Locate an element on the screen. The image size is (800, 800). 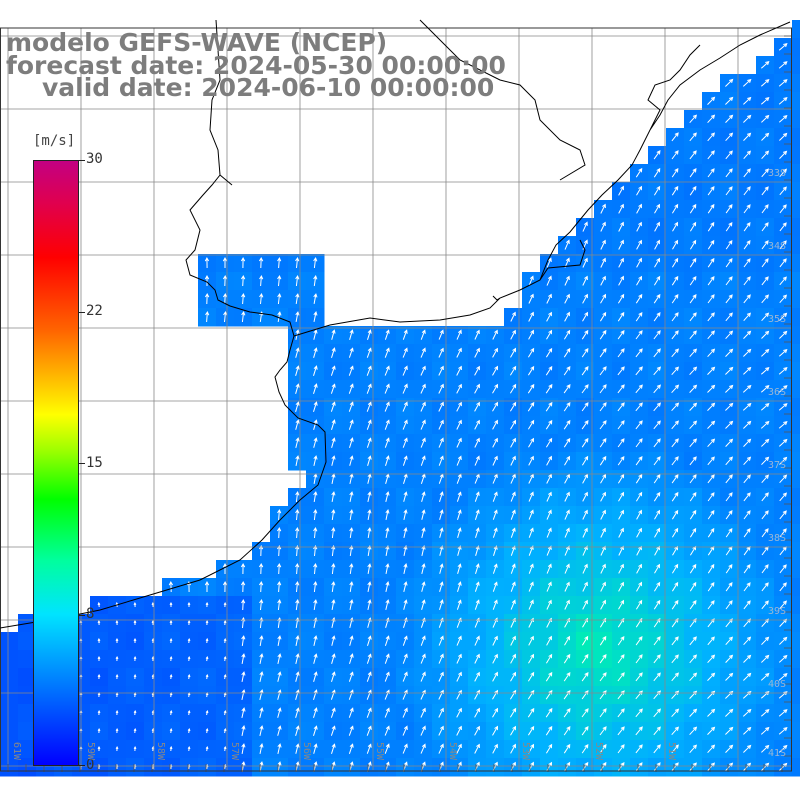
lon-label: 57W is located at coordinates (234, 751).